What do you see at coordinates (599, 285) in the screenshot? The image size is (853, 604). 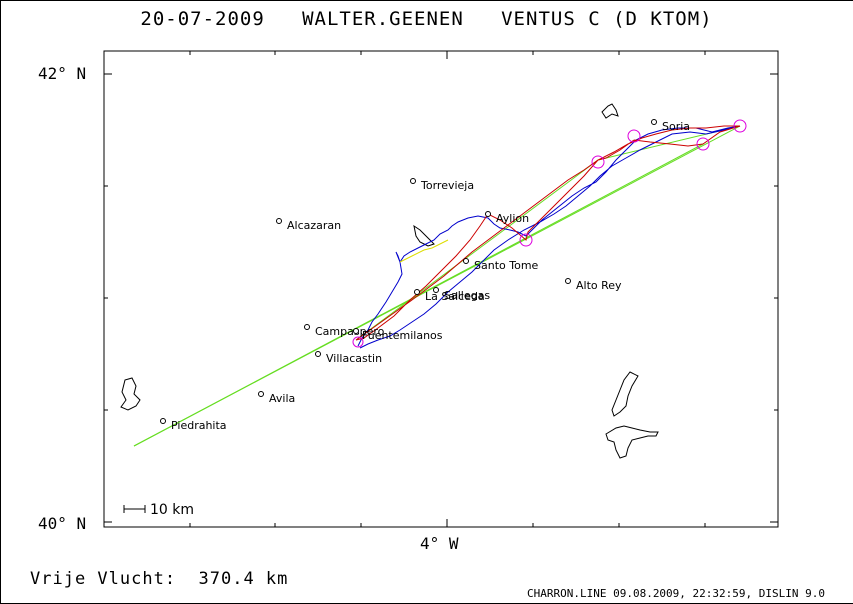 I see `place-label-alto-rey: Alto Rey` at bounding box center [599, 285].